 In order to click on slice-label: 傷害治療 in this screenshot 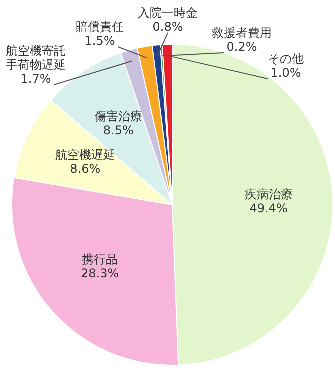, I will do `click(118, 116)`.